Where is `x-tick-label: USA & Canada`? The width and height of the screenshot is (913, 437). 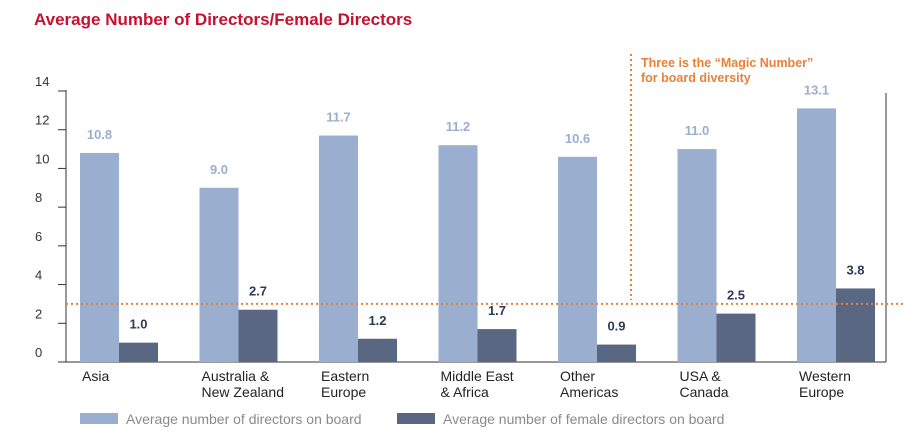
x-tick-label: USA & Canada is located at coordinates (704, 384).